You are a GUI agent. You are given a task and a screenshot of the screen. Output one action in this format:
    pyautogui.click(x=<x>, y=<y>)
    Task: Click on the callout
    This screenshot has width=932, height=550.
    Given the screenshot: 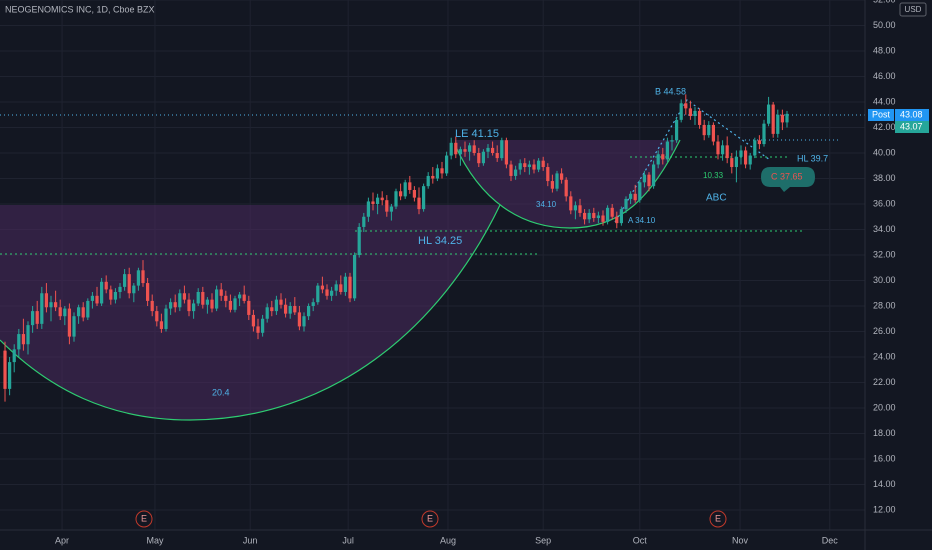 What is the action you would take?
    pyautogui.click(x=788, y=179)
    